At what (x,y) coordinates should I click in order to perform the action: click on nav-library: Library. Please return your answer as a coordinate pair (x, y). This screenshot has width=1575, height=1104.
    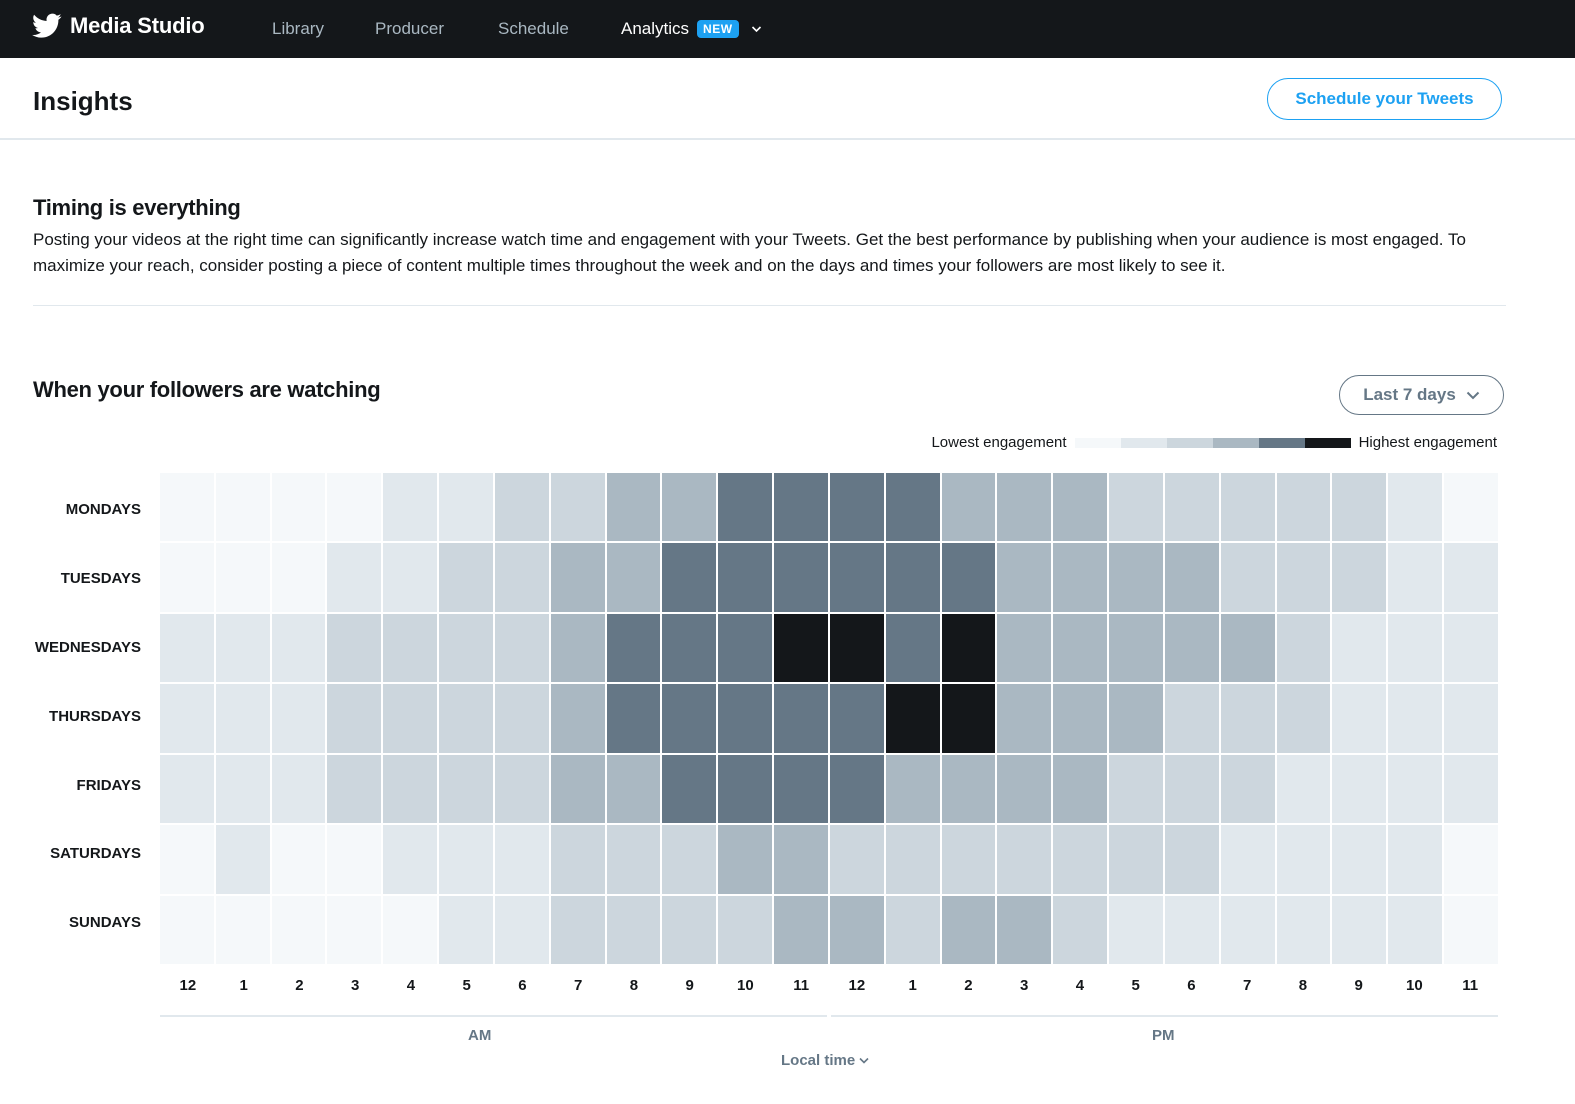
    Looking at the image, I should click on (298, 28).